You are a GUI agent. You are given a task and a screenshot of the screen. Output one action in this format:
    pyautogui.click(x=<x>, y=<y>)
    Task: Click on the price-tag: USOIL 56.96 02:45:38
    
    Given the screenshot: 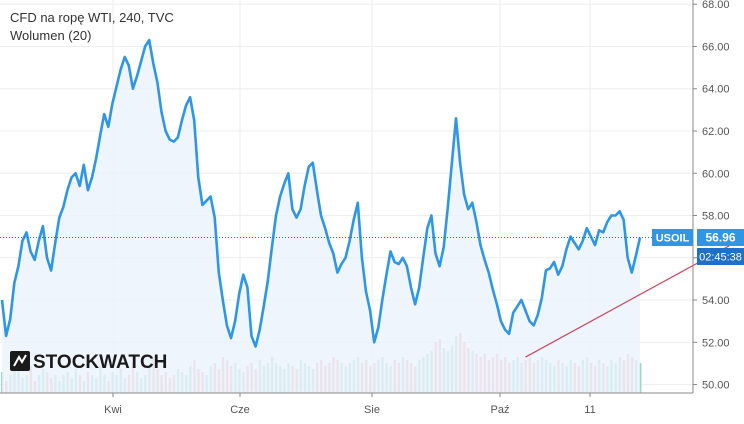 What is the action you would take?
    pyautogui.click(x=698, y=246)
    